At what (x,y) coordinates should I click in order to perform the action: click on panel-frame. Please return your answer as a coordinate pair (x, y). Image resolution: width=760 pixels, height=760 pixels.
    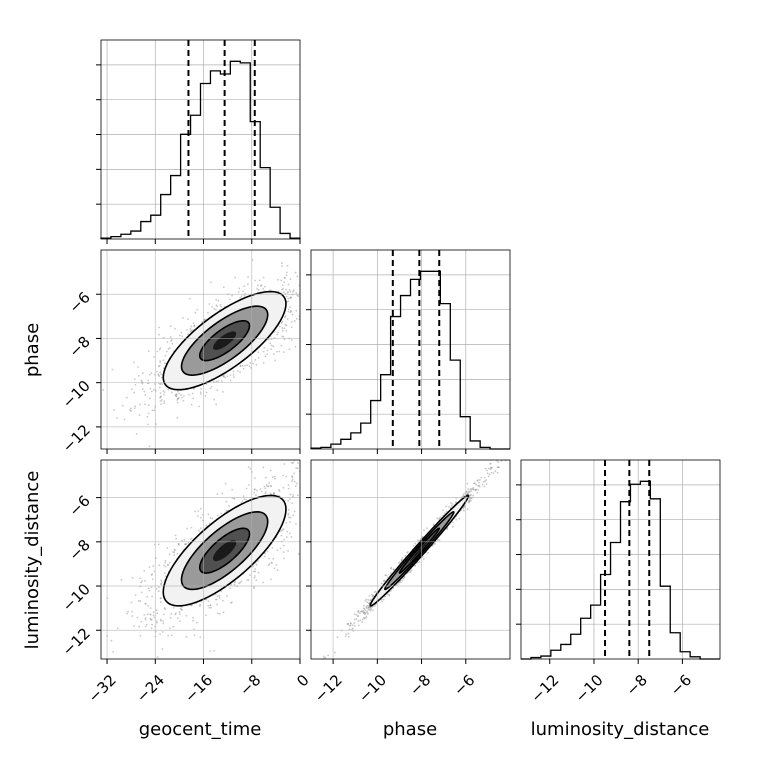
    Looking at the image, I should click on (410, 559).